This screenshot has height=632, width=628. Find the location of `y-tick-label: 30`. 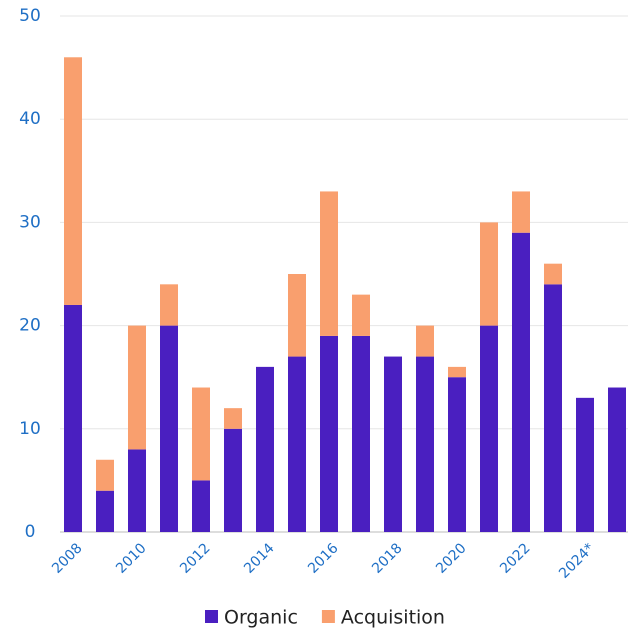

y-tick-label: 30 is located at coordinates (30, 222).